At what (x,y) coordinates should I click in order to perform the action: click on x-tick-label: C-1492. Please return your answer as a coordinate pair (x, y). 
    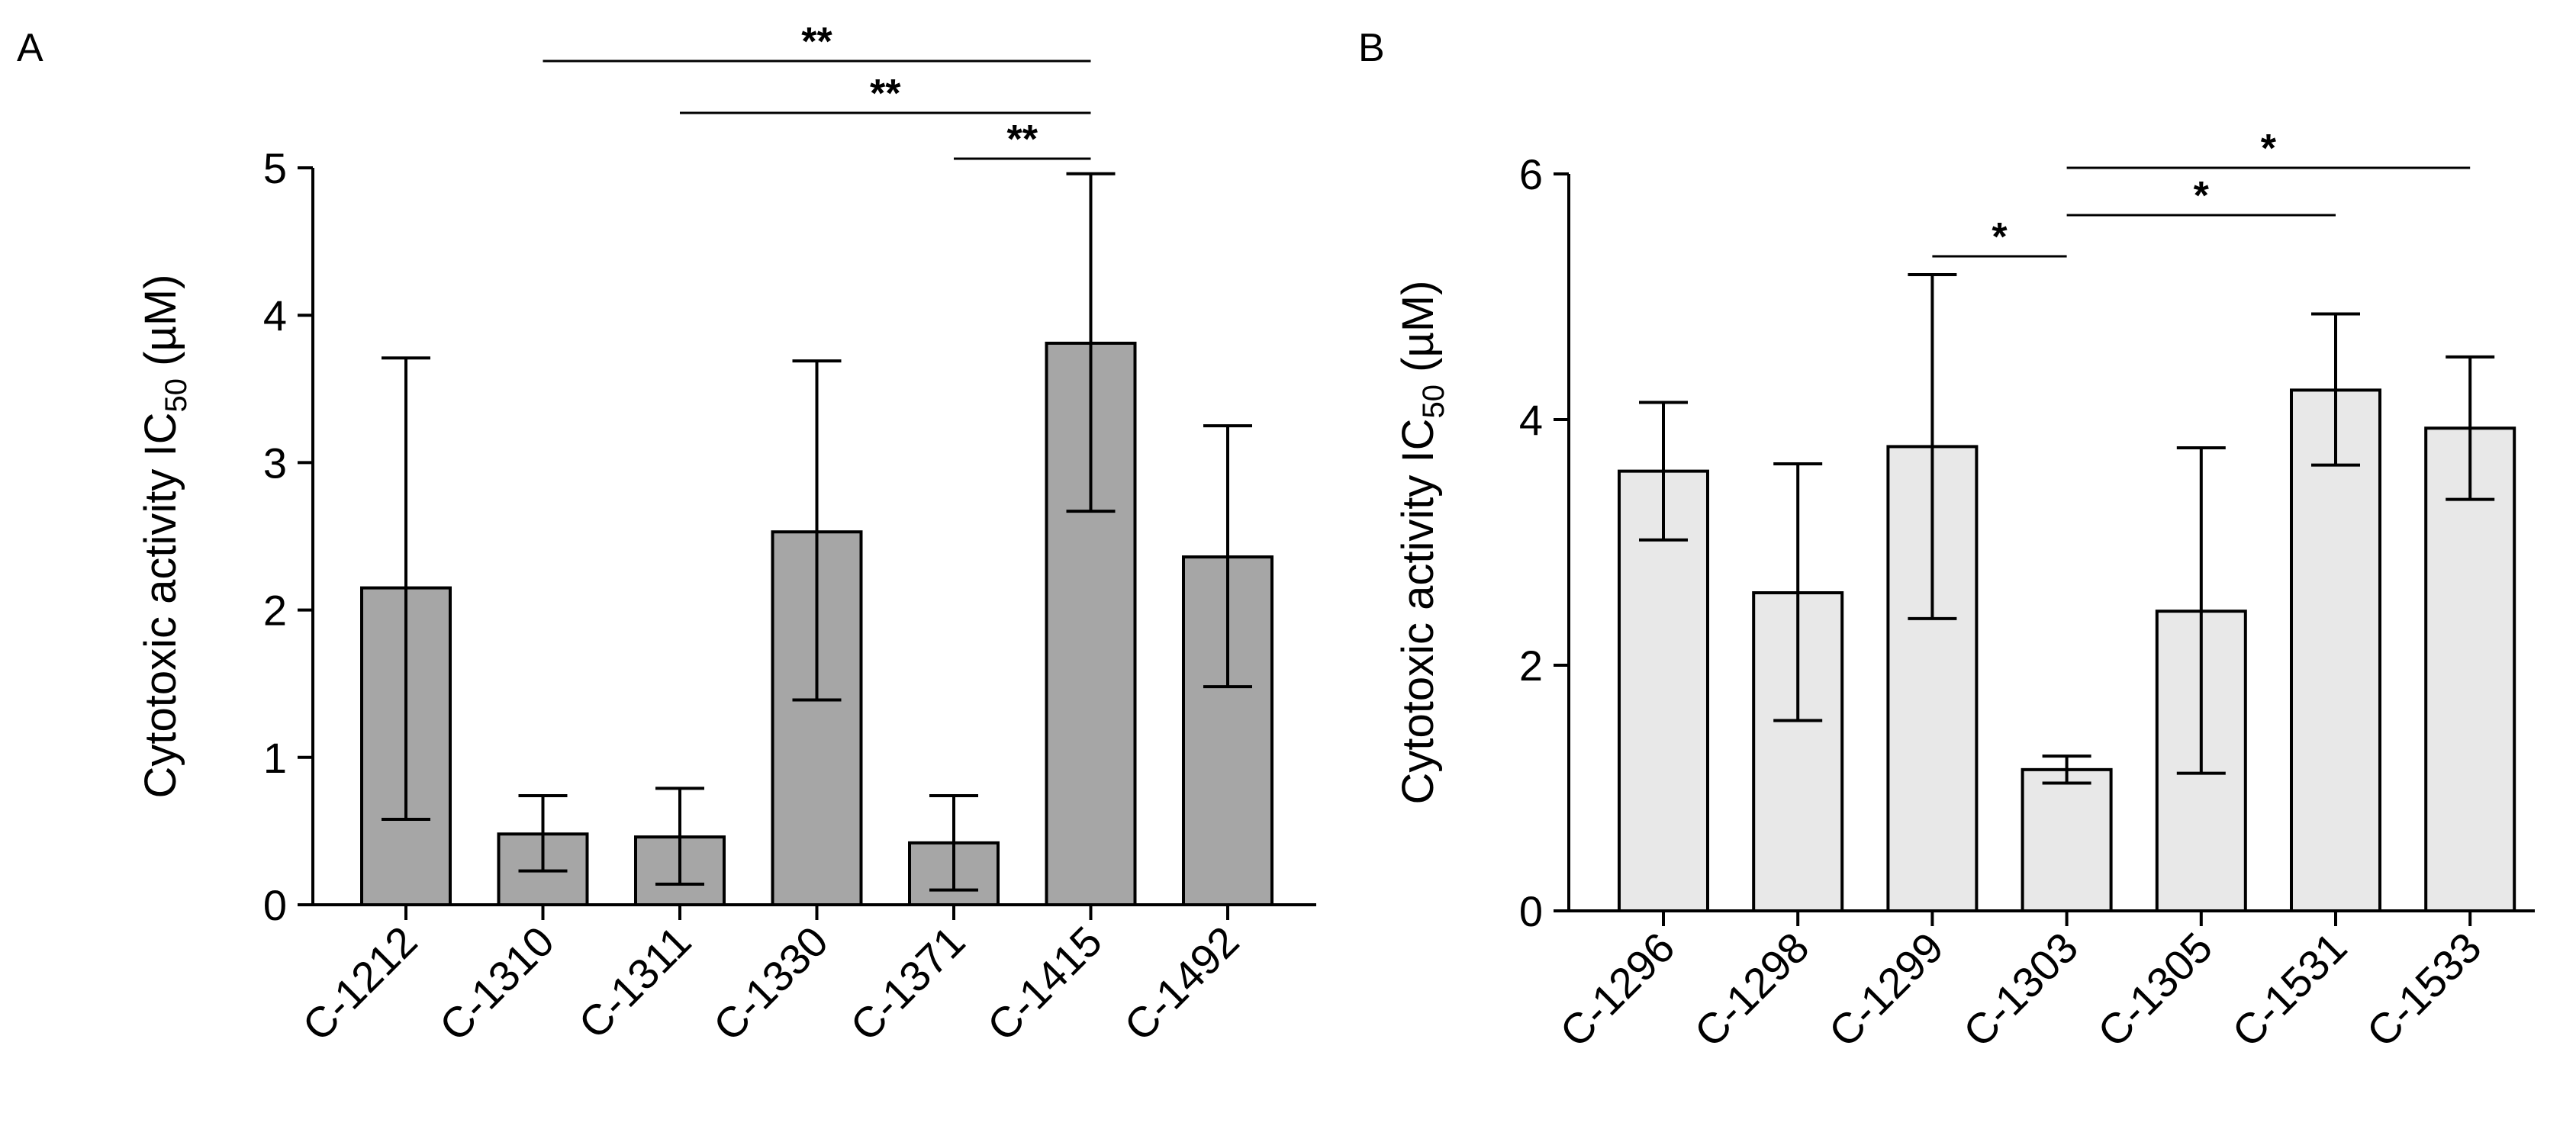
    Looking at the image, I should click on (1181, 983).